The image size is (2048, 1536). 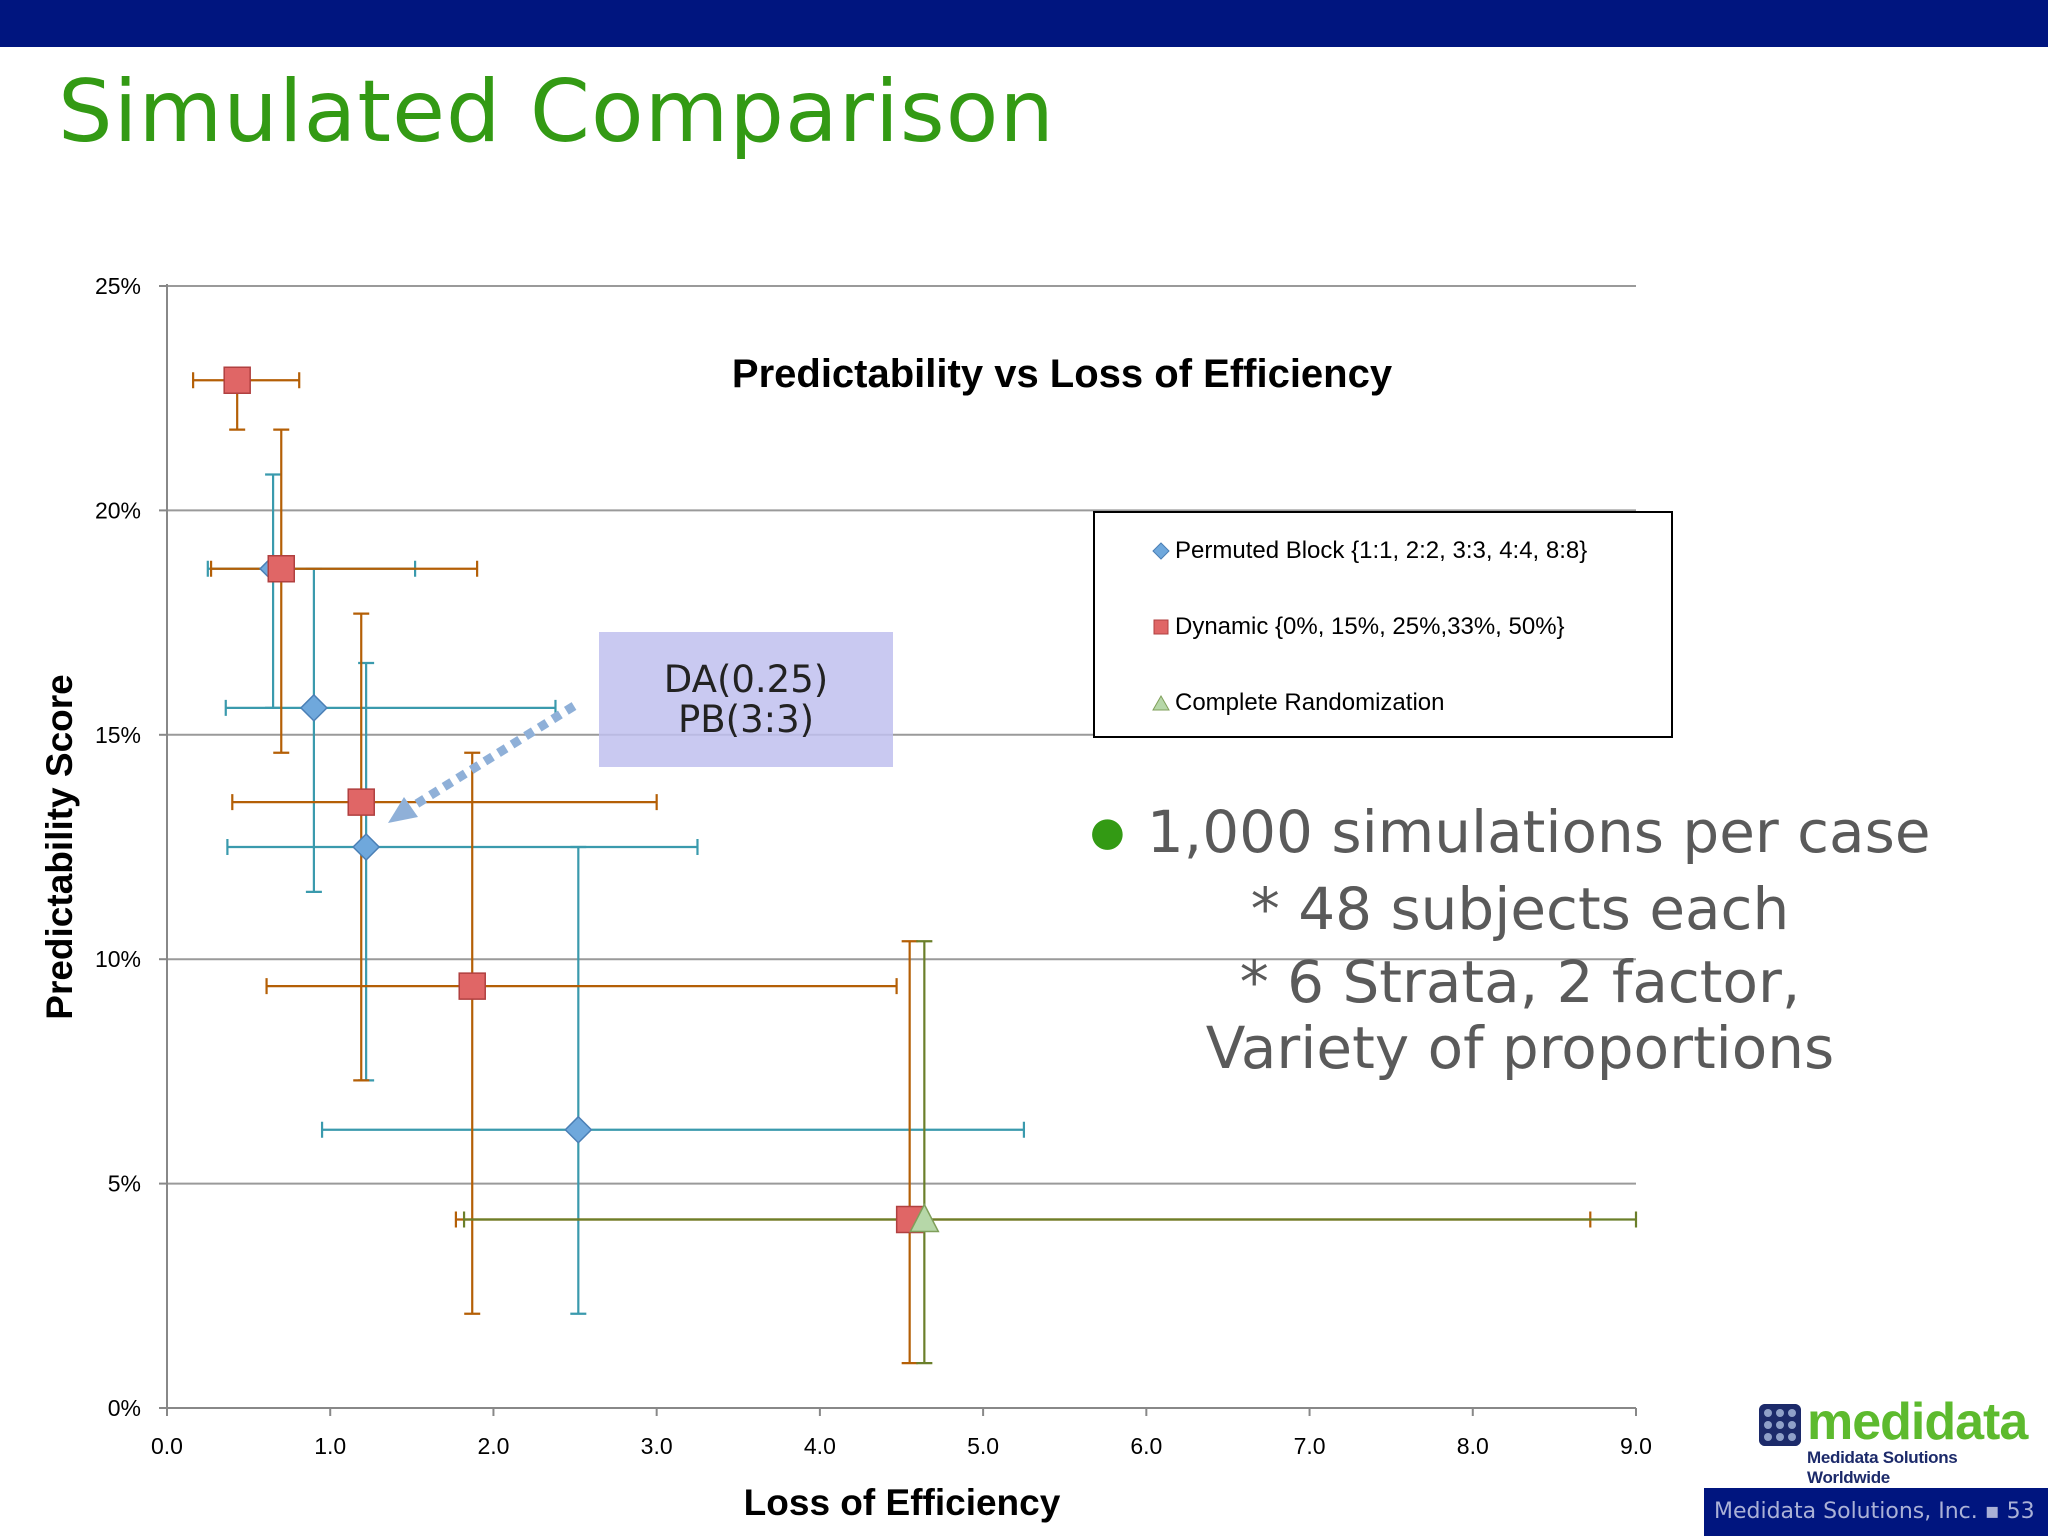 I want to click on legend-label-permuted-block: Permuted Block {1:1, 2:2, 3:3, 4:4, 8:8}, so click(x=1381, y=550).